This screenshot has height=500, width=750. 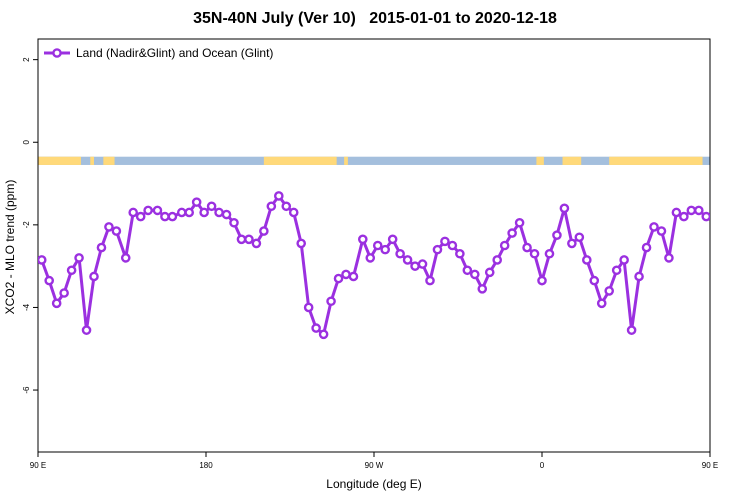 I want to click on x-tick-label: 180, so click(x=206, y=465).